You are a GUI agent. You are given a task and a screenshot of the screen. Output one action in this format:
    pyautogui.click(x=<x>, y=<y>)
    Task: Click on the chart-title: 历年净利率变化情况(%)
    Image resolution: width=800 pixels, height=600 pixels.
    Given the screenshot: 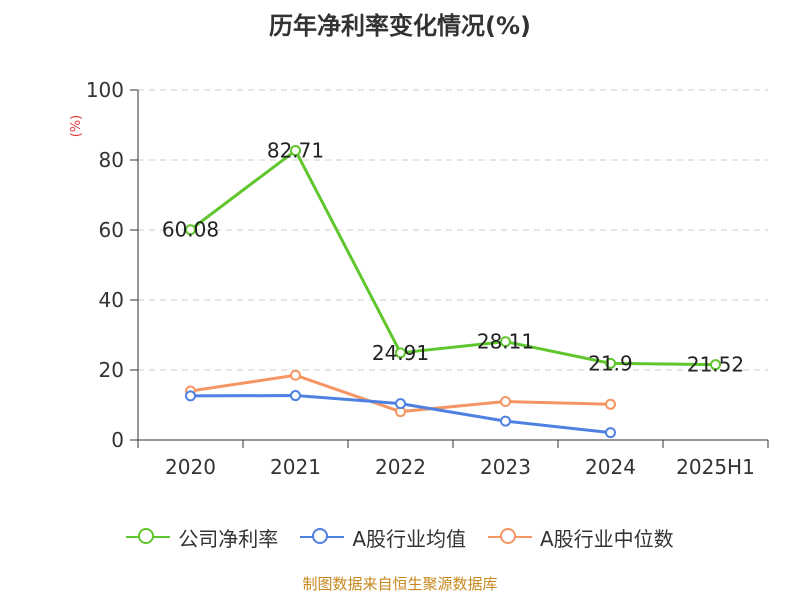 What is the action you would take?
    pyautogui.click(x=400, y=26)
    